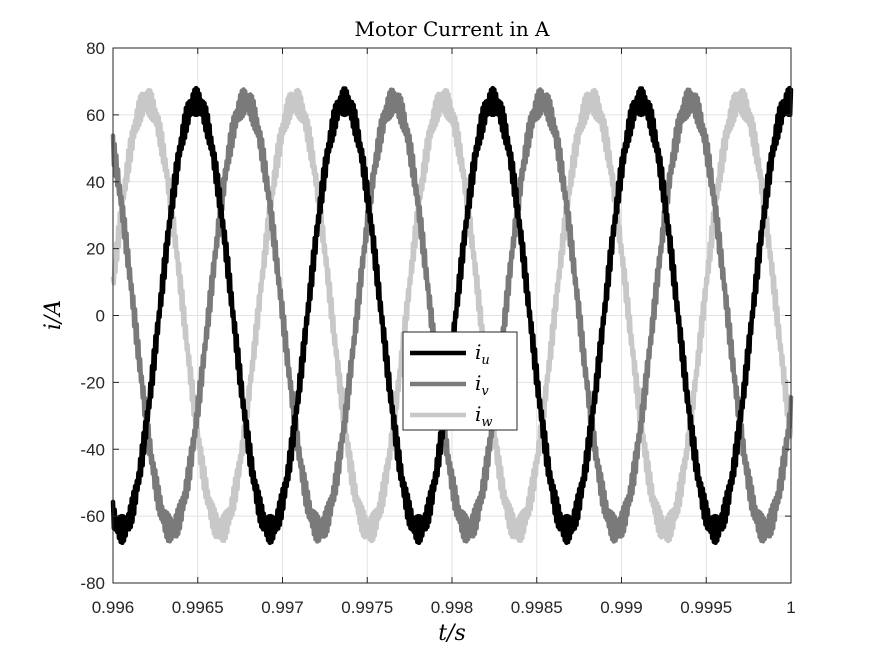 This screenshot has height=656, width=875. Describe the element at coordinates (452, 607) in the screenshot. I see `x-tick-label: 0.998` at that location.